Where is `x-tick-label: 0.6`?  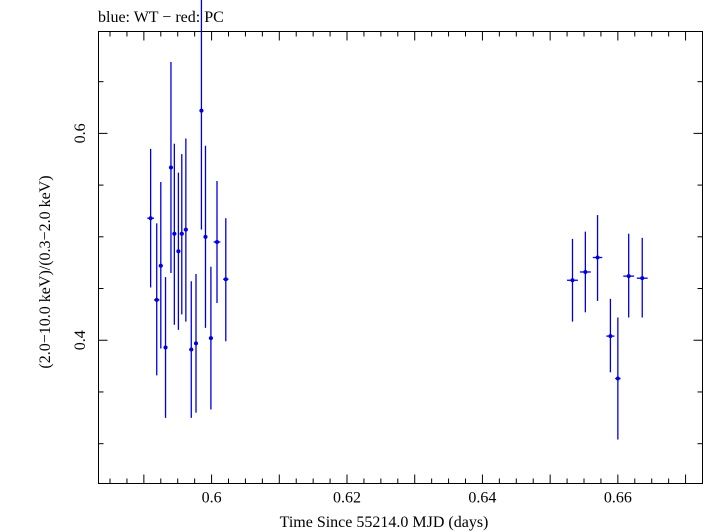 x-tick-label: 0.6 is located at coordinates (212, 498).